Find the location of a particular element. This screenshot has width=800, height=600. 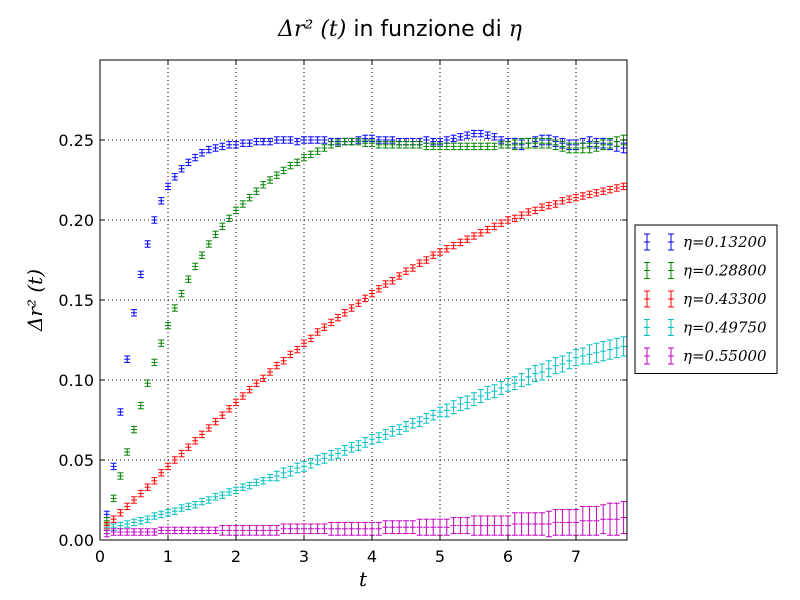

x-tick-label: 5 is located at coordinates (440, 556).